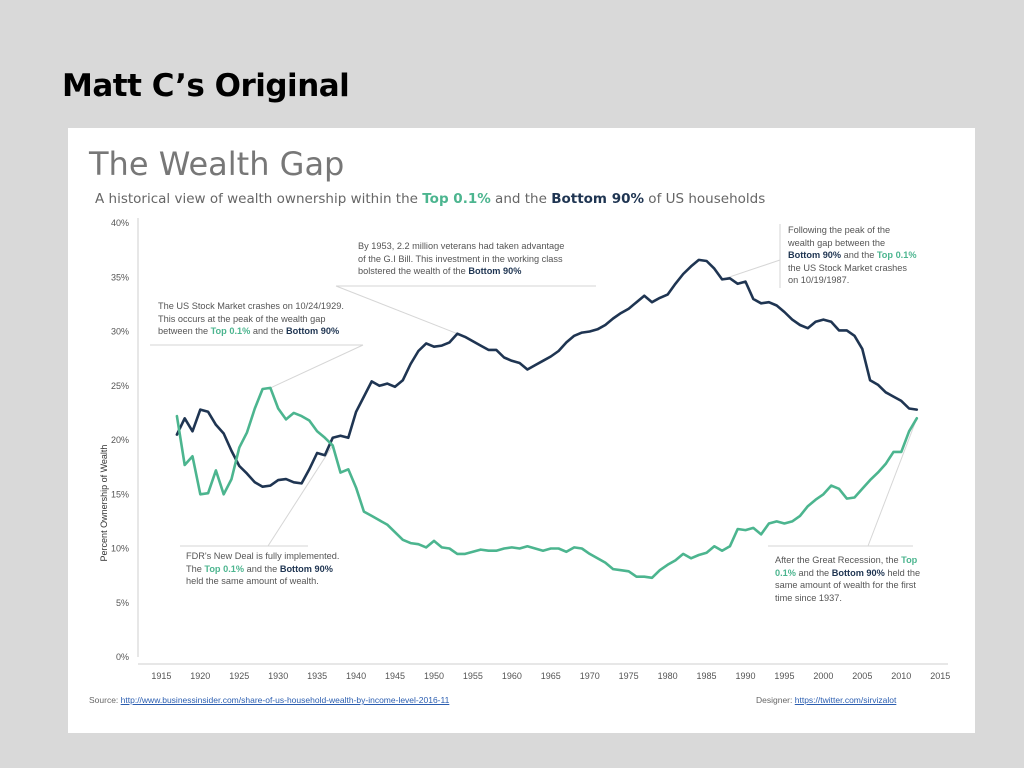 The width and height of the screenshot is (1024, 768). What do you see at coordinates (262, 556) in the screenshot?
I see `annotation-line: FDR's New Deal is fully implemented.` at bounding box center [262, 556].